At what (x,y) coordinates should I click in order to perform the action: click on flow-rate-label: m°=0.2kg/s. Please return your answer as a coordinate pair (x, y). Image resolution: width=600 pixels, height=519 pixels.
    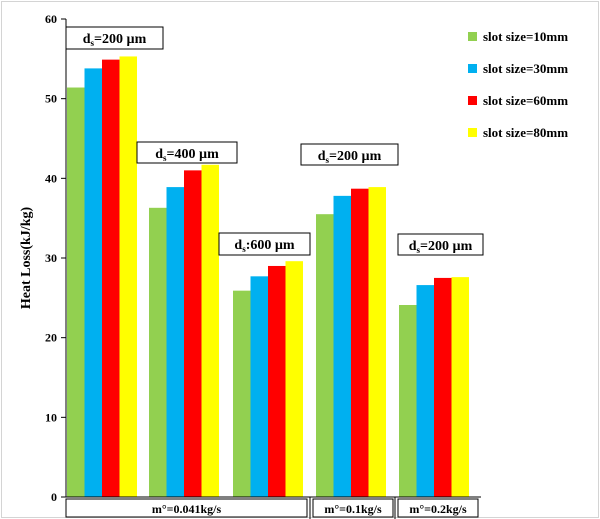
    Looking at the image, I should click on (438, 509).